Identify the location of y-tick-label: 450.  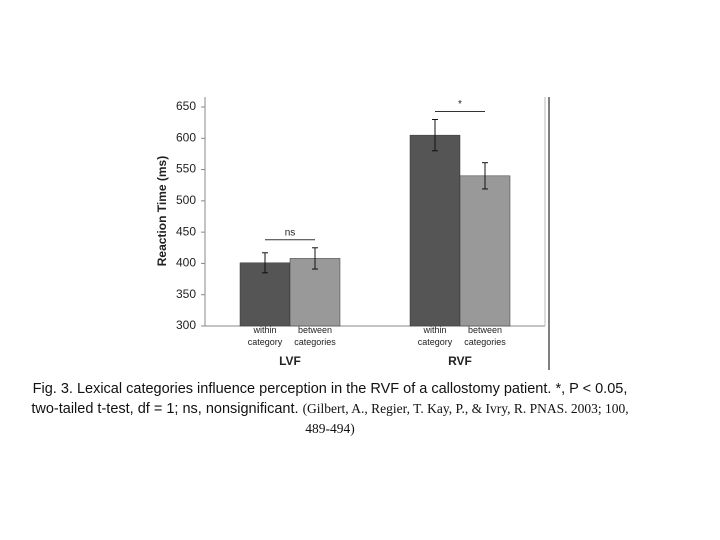
(186, 231).